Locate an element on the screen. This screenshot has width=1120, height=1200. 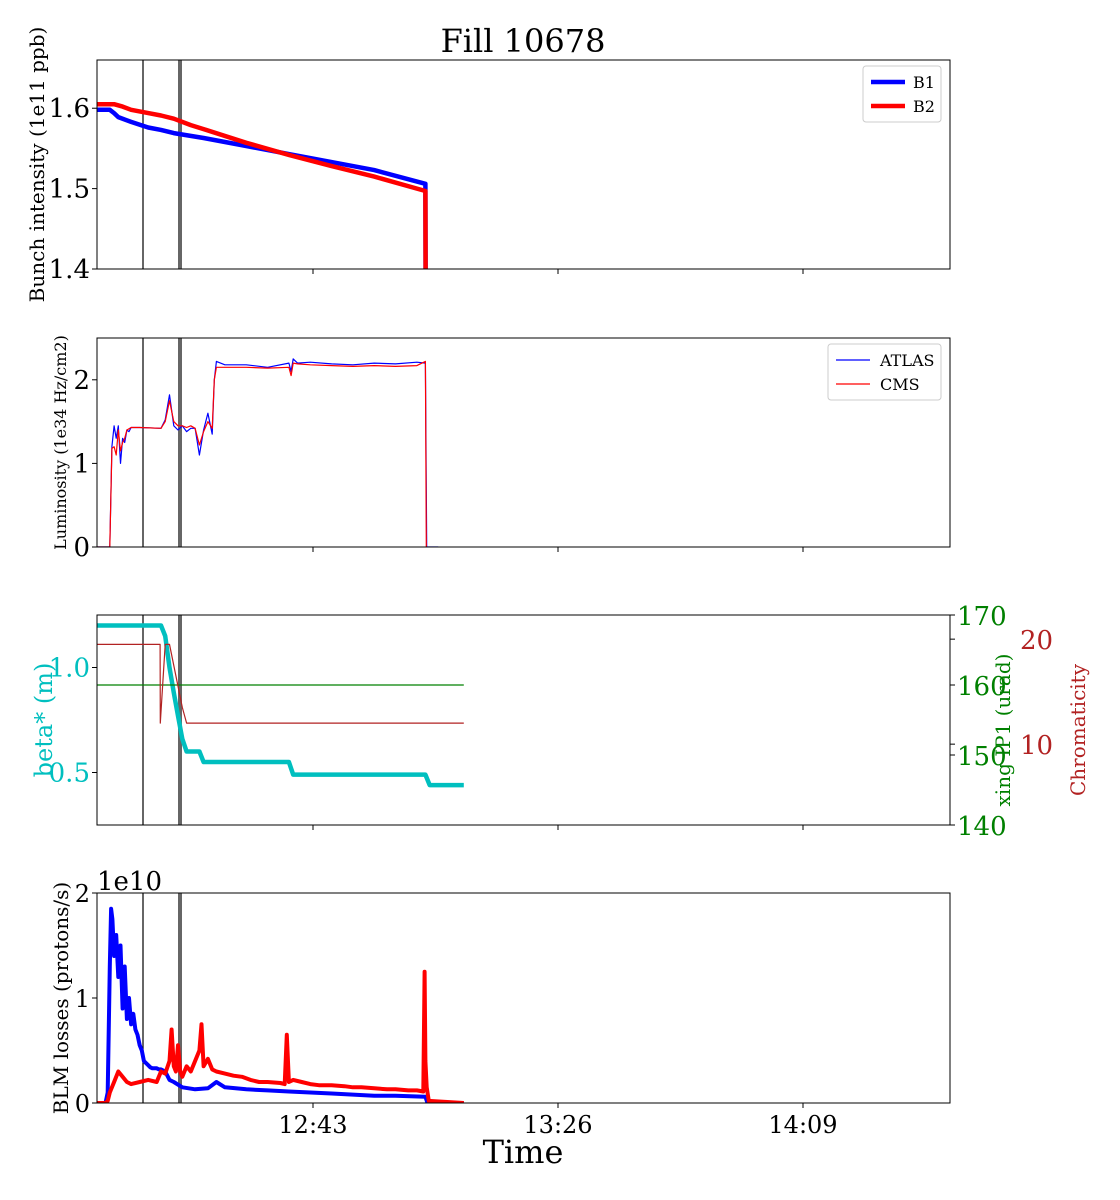
series-line-atlas is located at coordinates (268, 452).